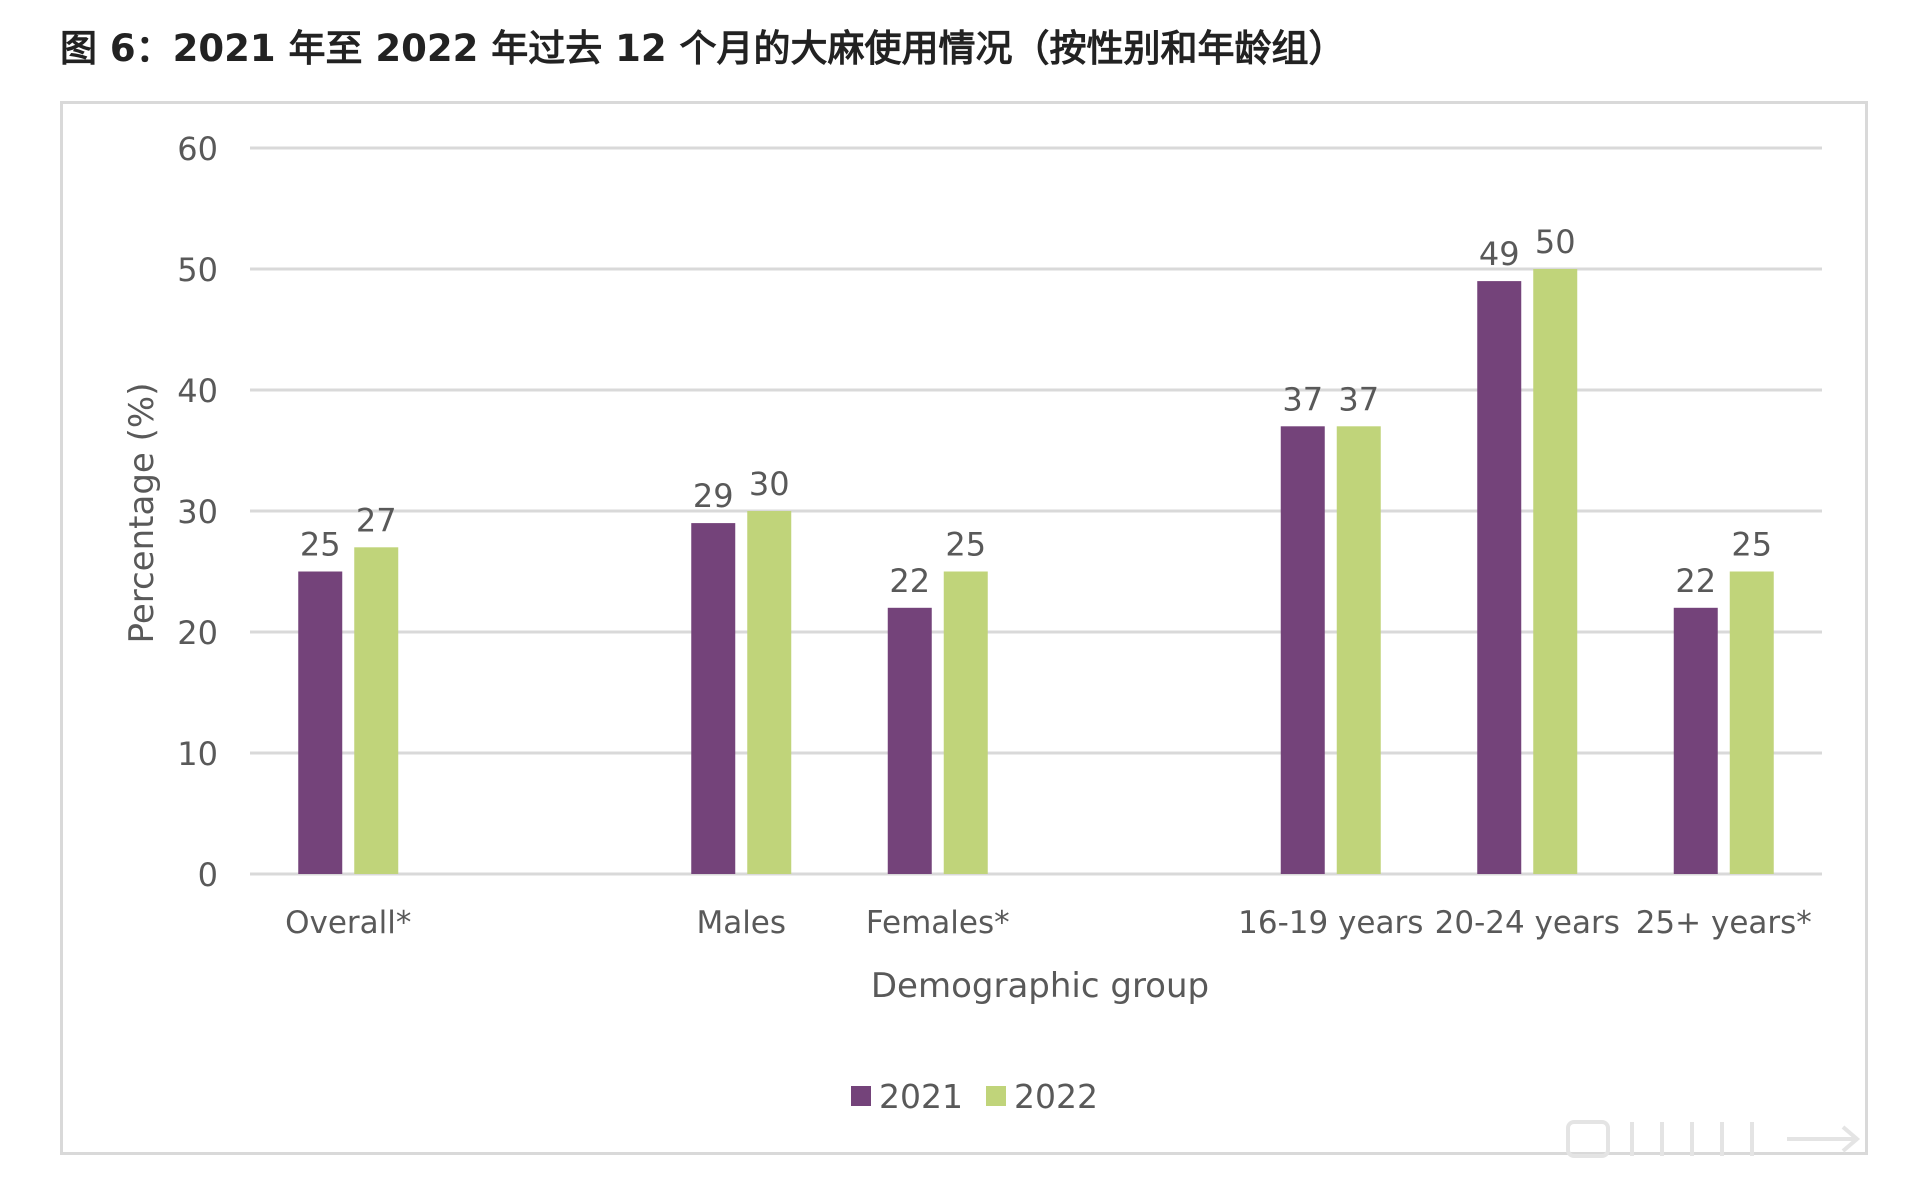 The width and height of the screenshot is (1906, 1182). Describe the element at coordinates (208, 875) in the screenshot. I see `y-tick-label: 0` at that location.